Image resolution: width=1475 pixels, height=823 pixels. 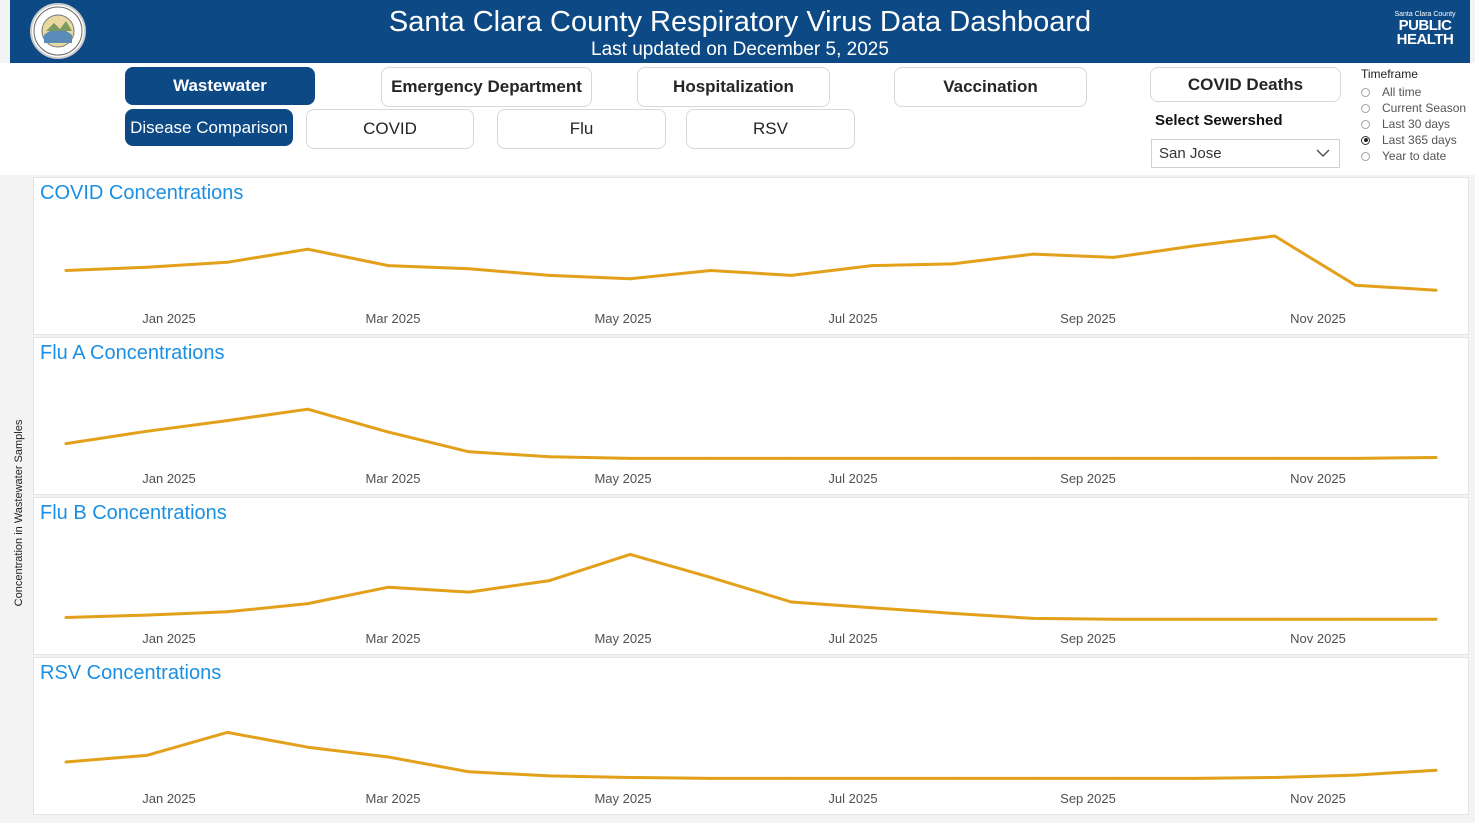 I want to click on timeframe-option-year-to-date: Year to date, so click(x=1403, y=156).